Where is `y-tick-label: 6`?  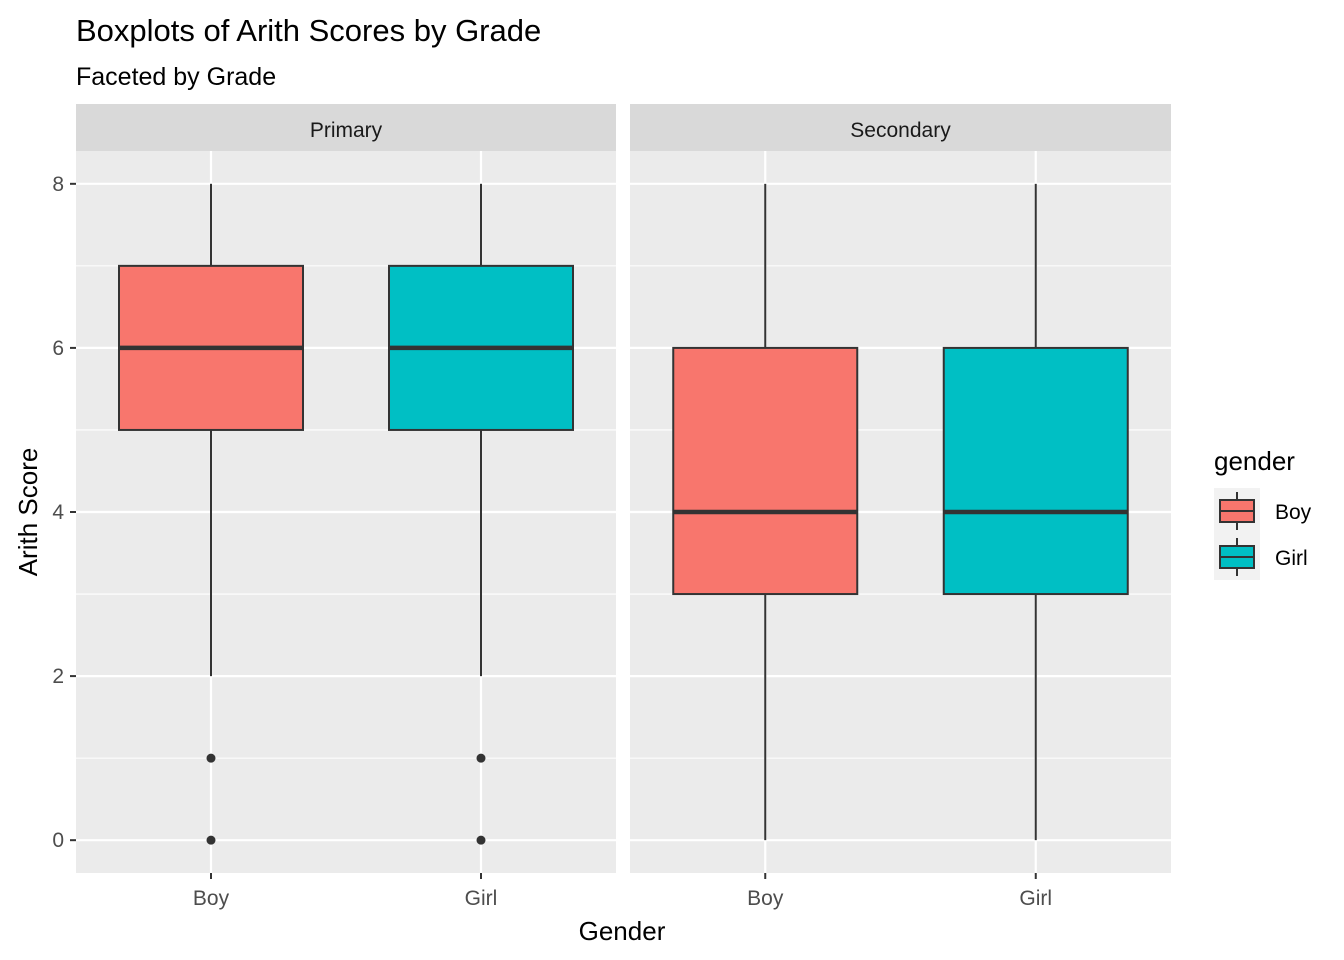
y-tick-label: 6 is located at coordinates (58, 348).